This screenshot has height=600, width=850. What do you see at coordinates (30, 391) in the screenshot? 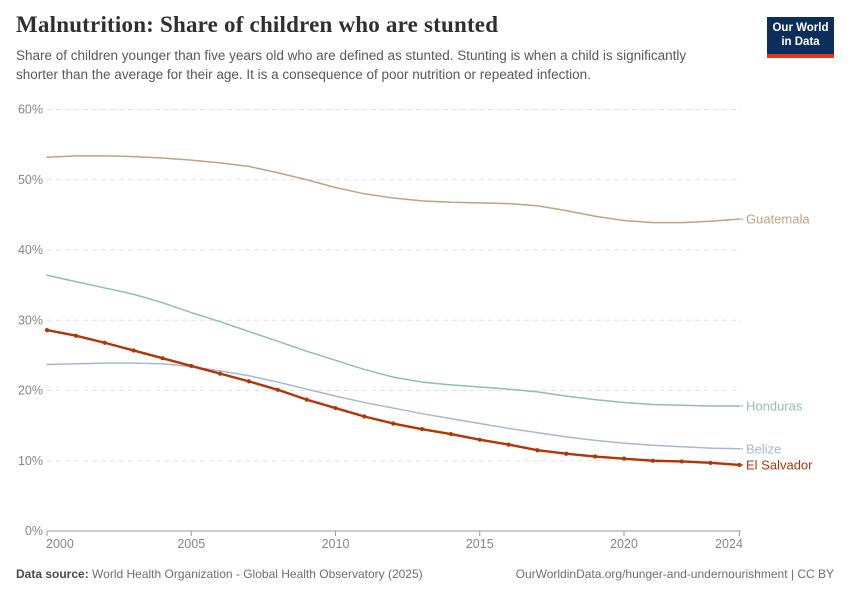
I see `y-tick-label: 20%` at bounding box center [30, 391].